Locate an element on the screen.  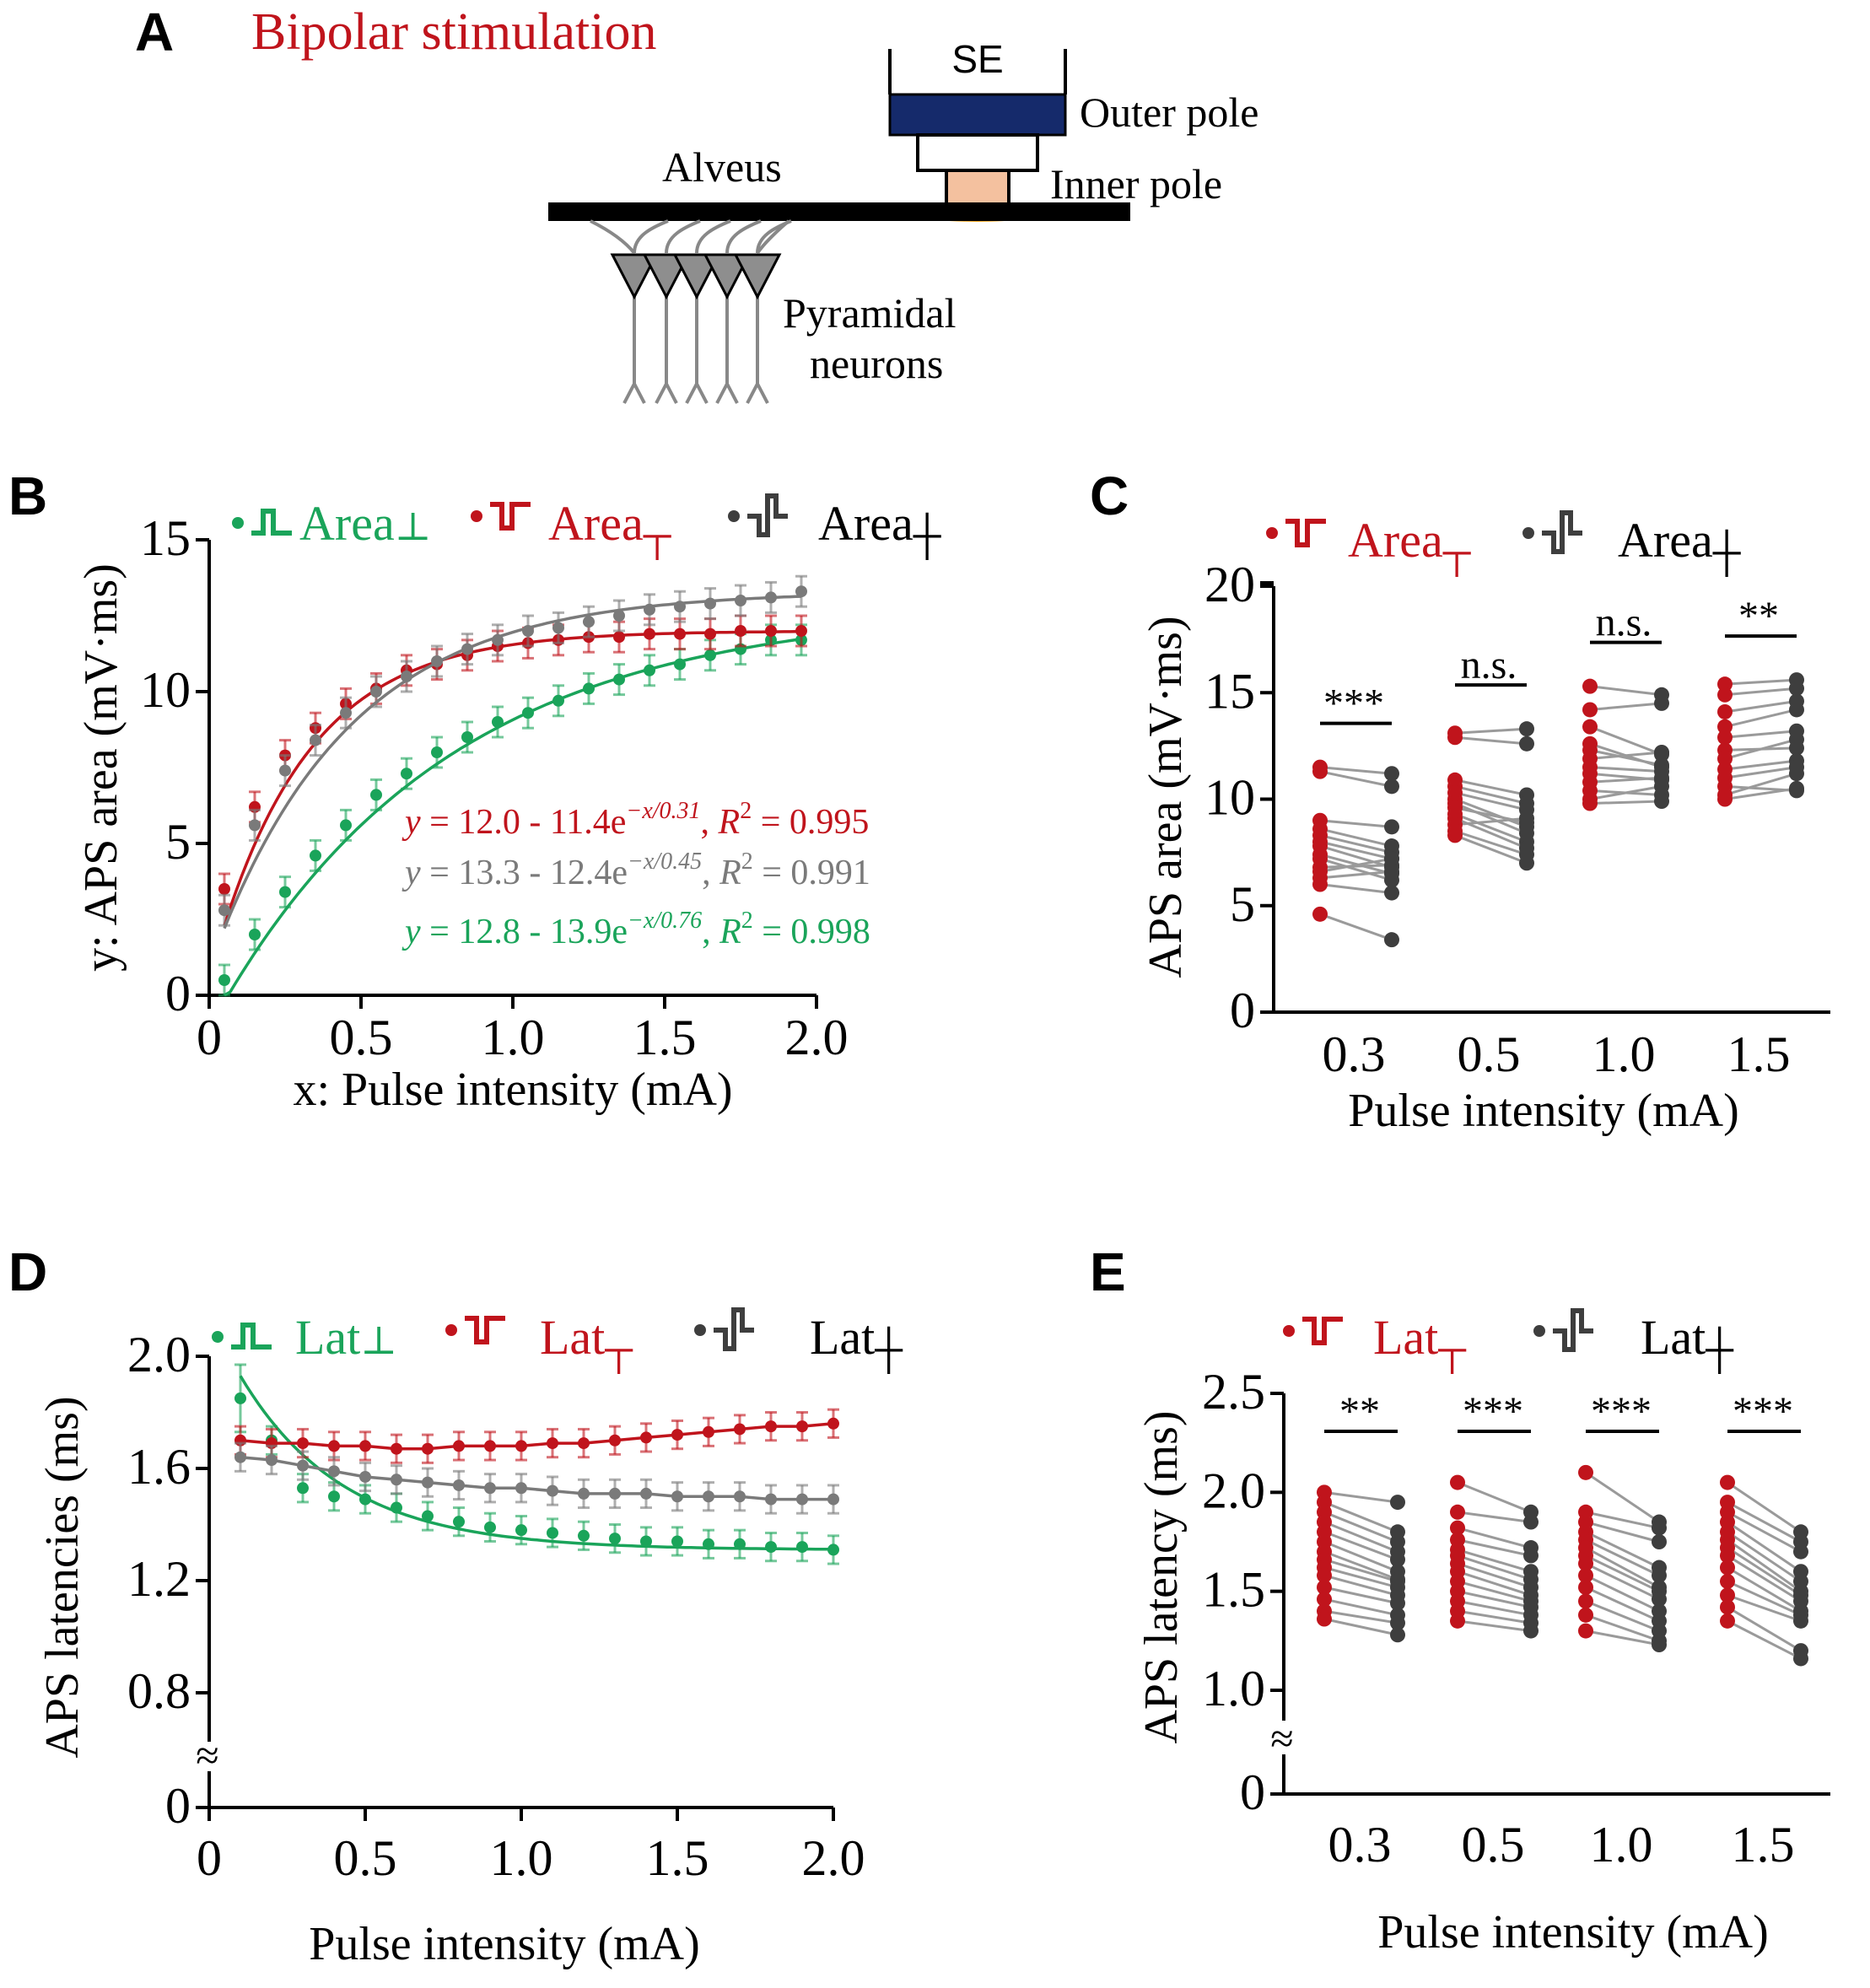
neuron-soma is located at coordinates (727, 276).